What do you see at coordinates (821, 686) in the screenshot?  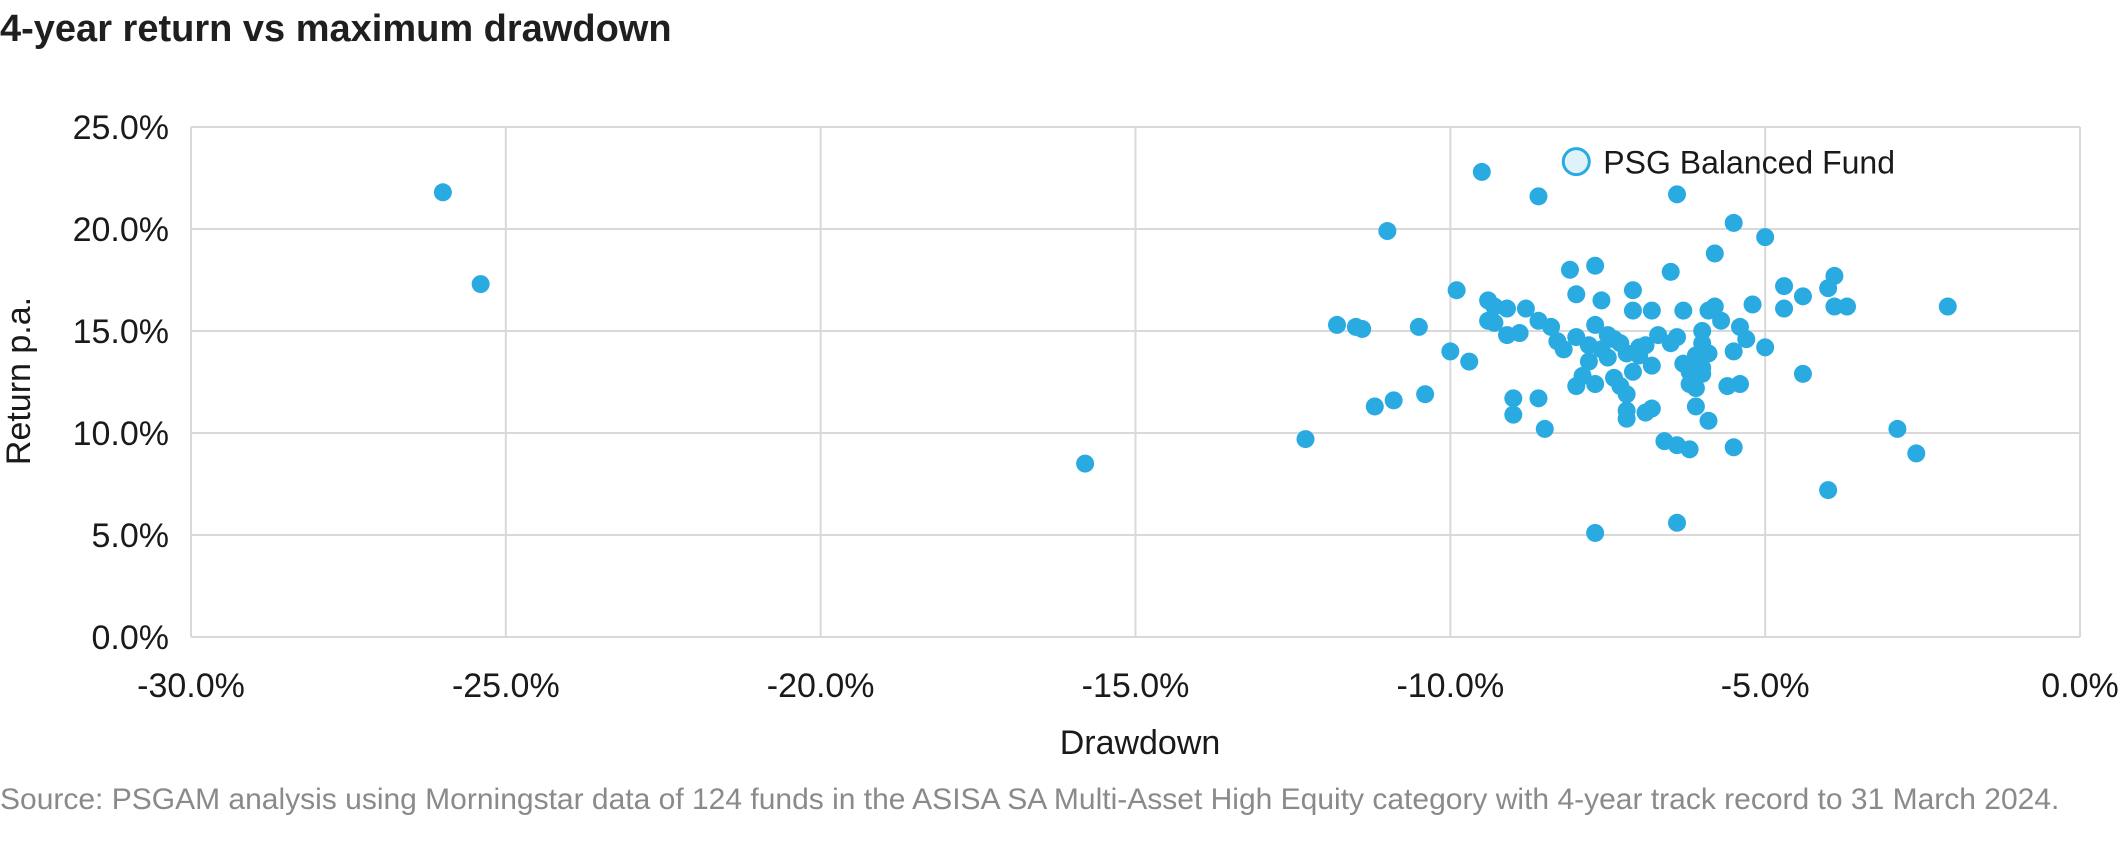 I see `x-tick-label: -20.0%` at bounding box center [821, 686].